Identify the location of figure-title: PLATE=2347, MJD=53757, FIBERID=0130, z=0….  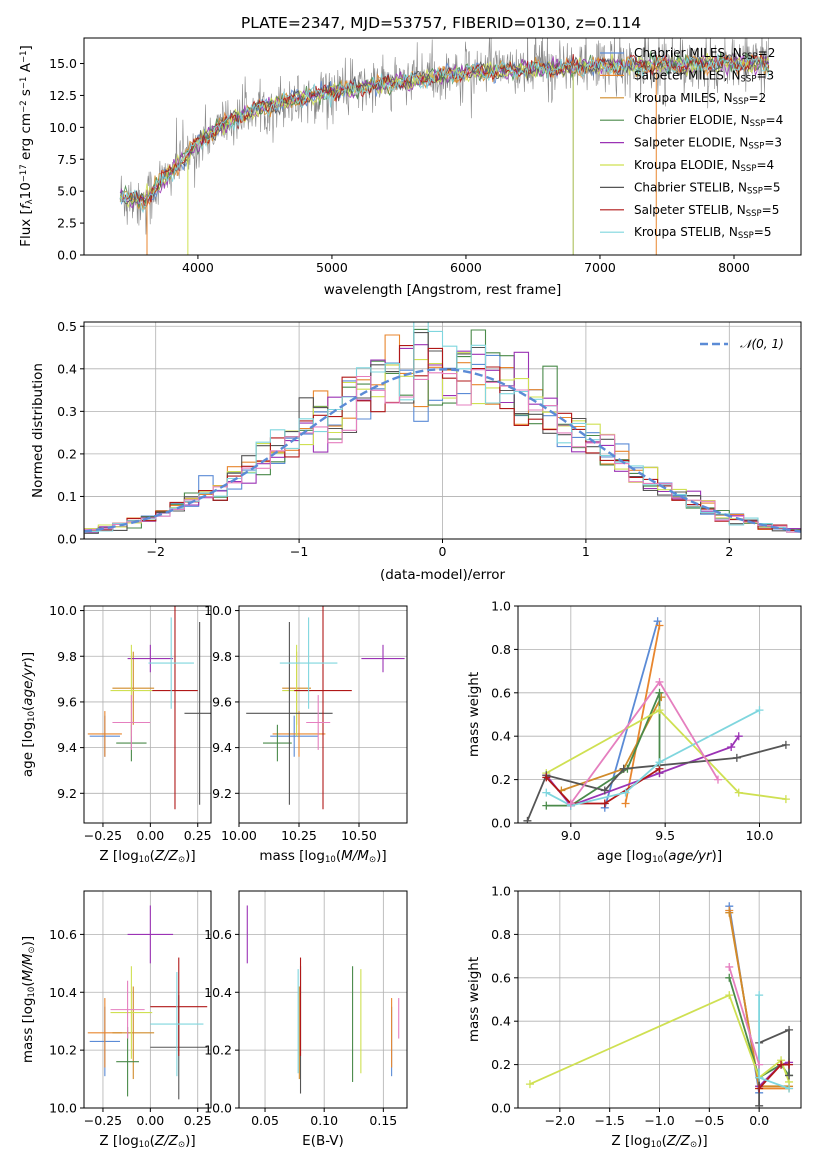
(441, 23).